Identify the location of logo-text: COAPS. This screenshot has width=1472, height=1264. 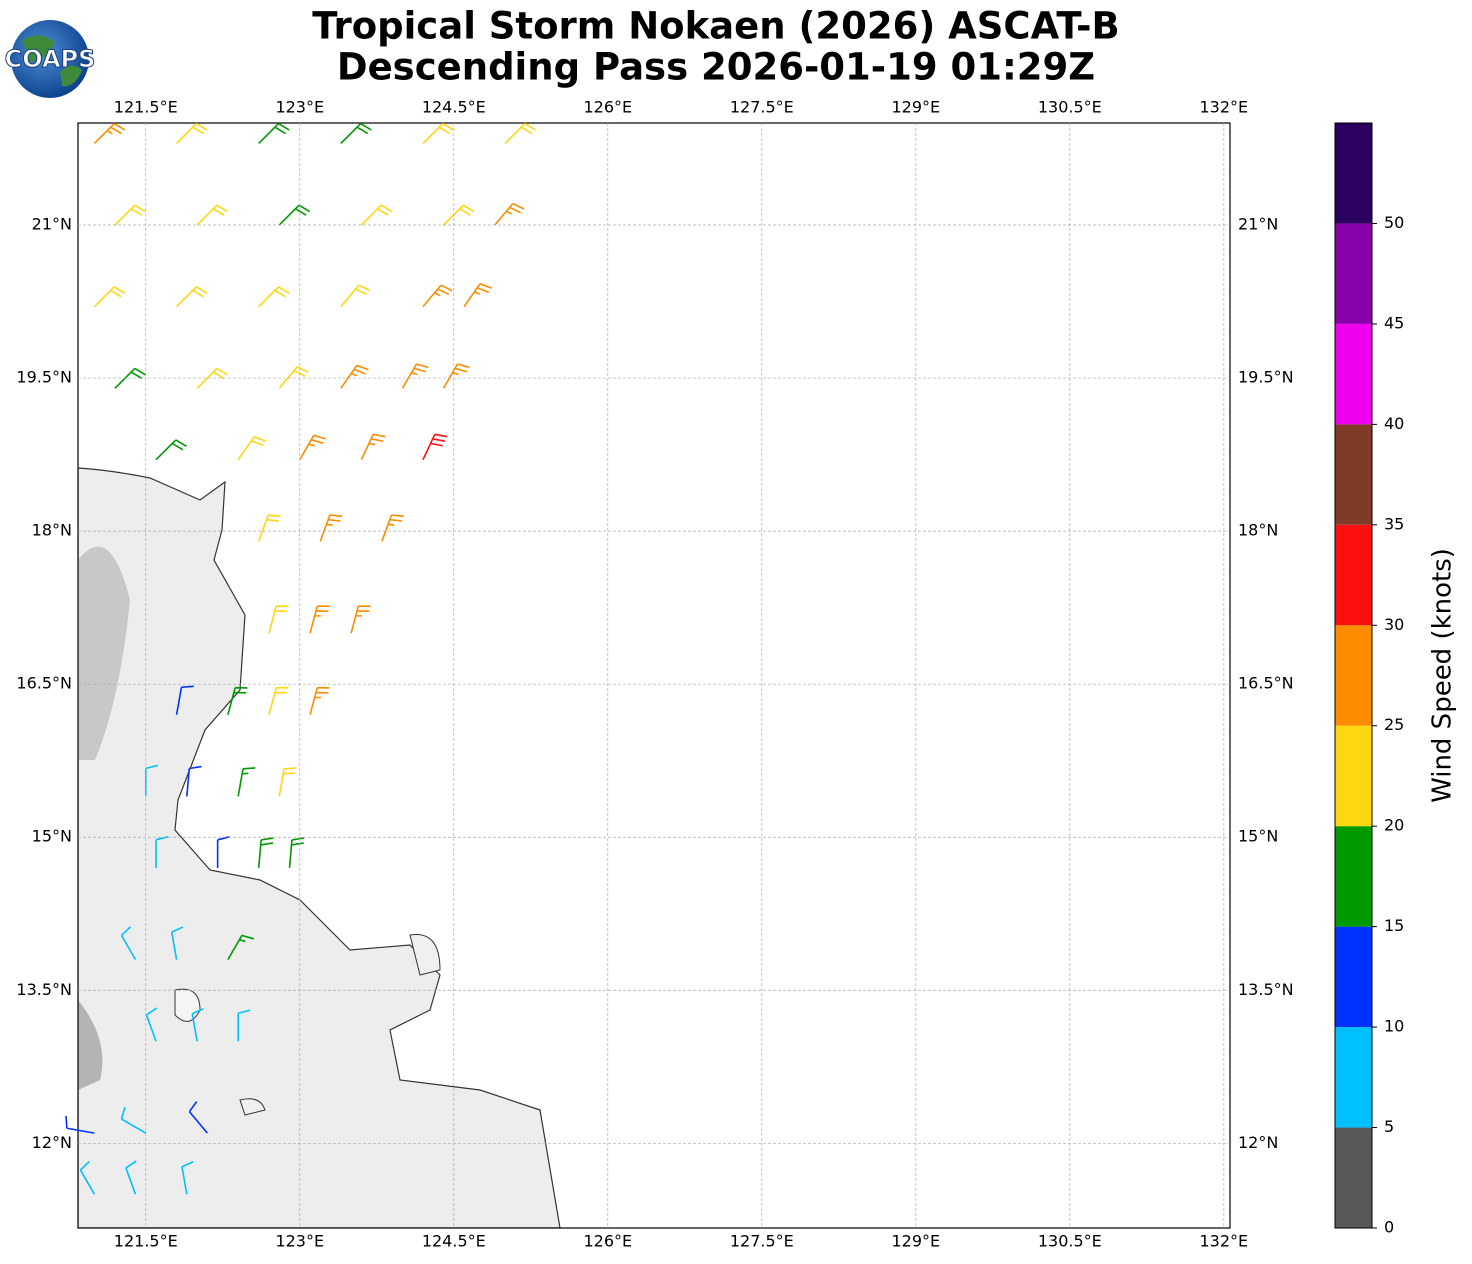
(50, 59).